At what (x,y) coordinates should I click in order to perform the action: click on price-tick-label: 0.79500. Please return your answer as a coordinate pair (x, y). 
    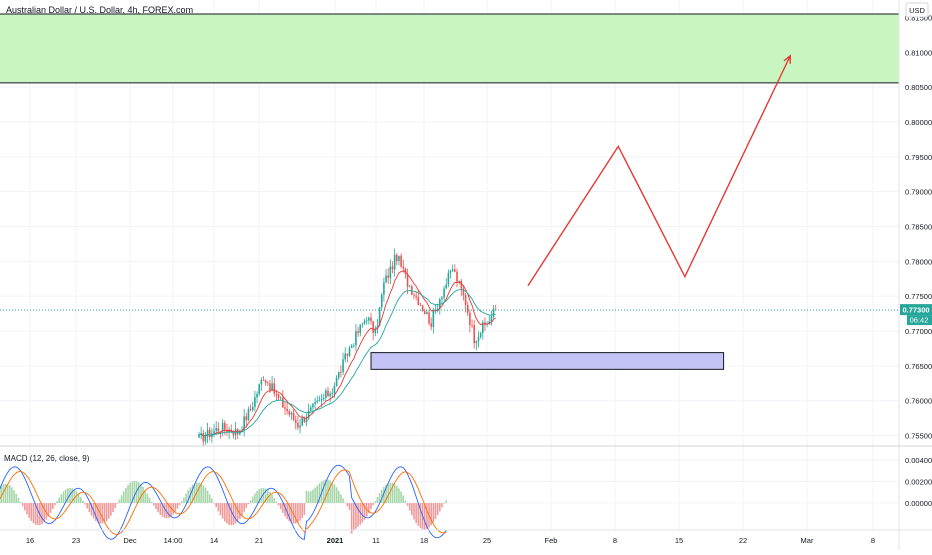
    Looking at the image, I should click on (918, 157).